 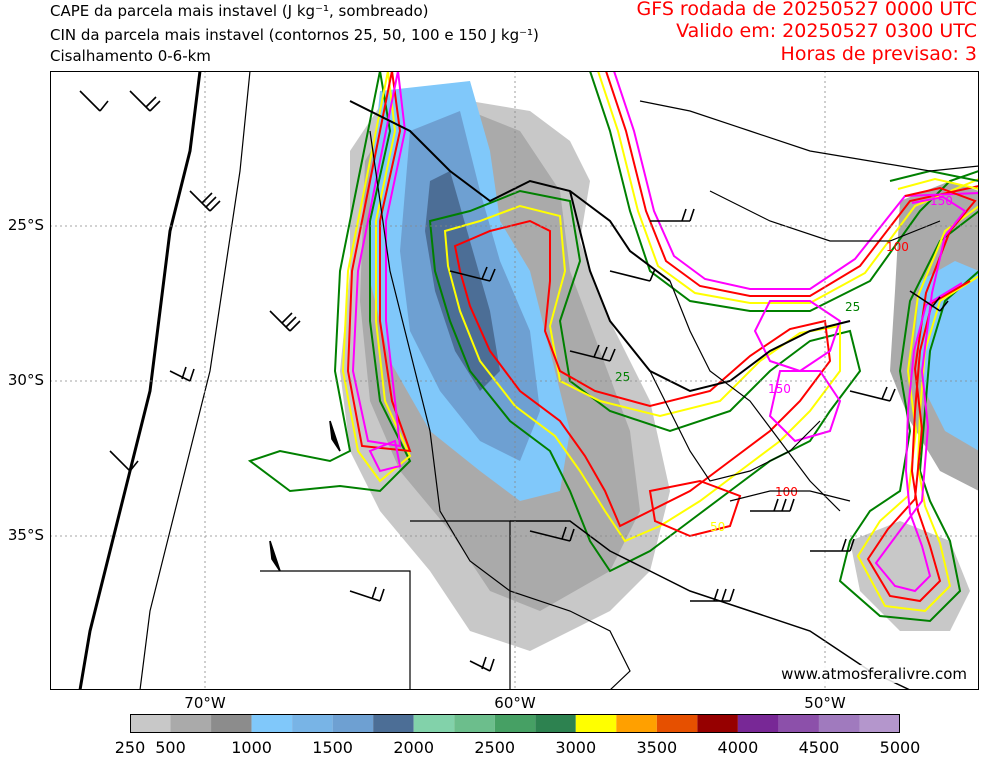 What do you see at coordinates (25, 225) in the screenshot?
I see `lat-label-25s: 25°S` at bounding box center [25, 225].